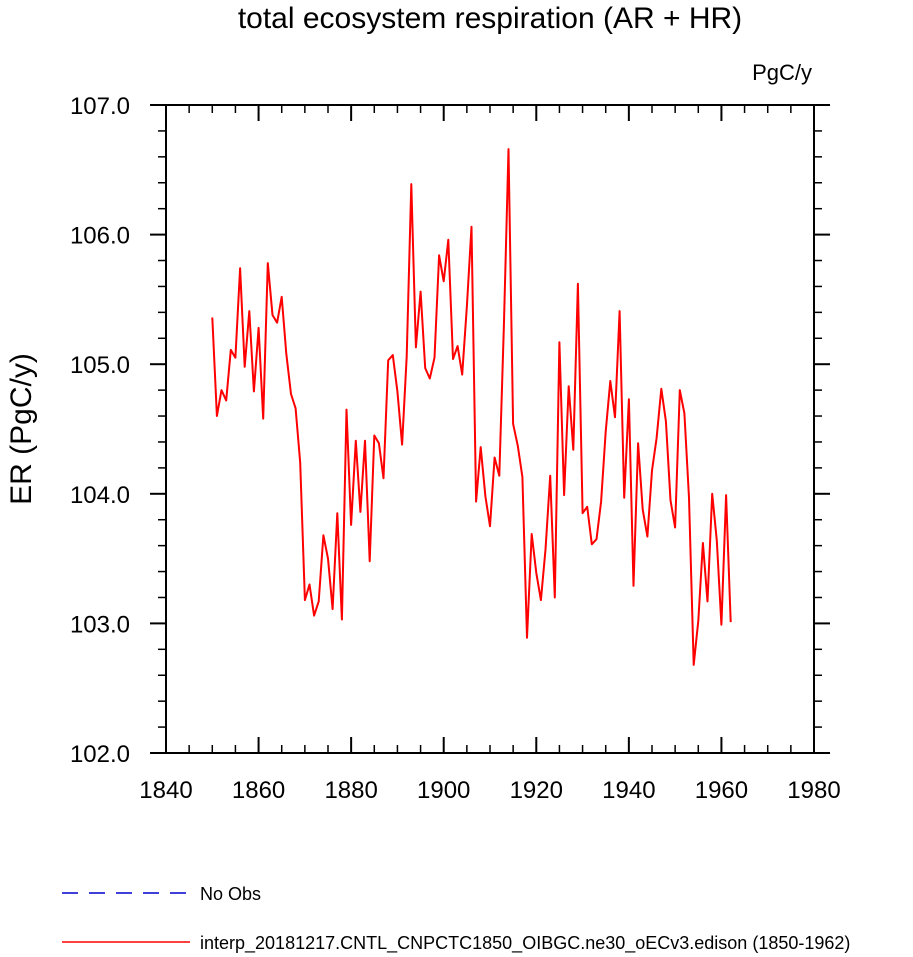 The width and height of the screenshot is (913, 957). I want to click on x-tick-label: 1880, so click(350, 790).